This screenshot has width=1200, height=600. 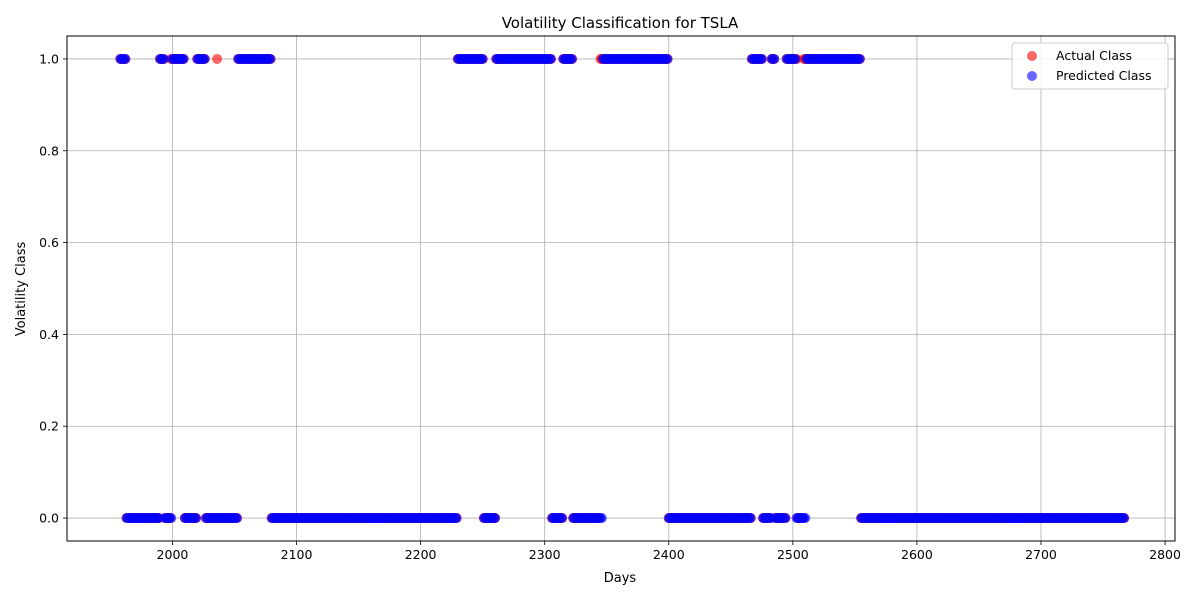 I want to click on y-axis-label: Volatility Class, so click(x=21, y=289).